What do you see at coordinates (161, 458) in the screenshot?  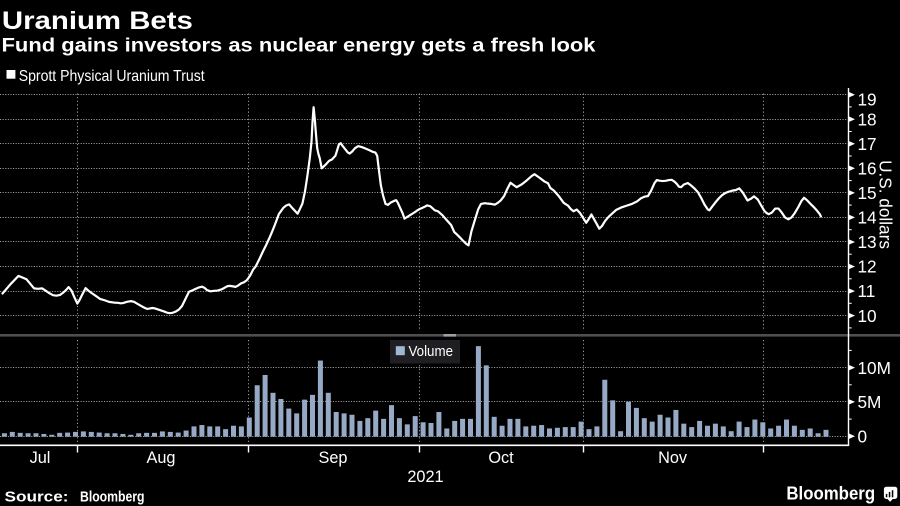 I see `svg-text: Aug` at bounding box center [161, 458].